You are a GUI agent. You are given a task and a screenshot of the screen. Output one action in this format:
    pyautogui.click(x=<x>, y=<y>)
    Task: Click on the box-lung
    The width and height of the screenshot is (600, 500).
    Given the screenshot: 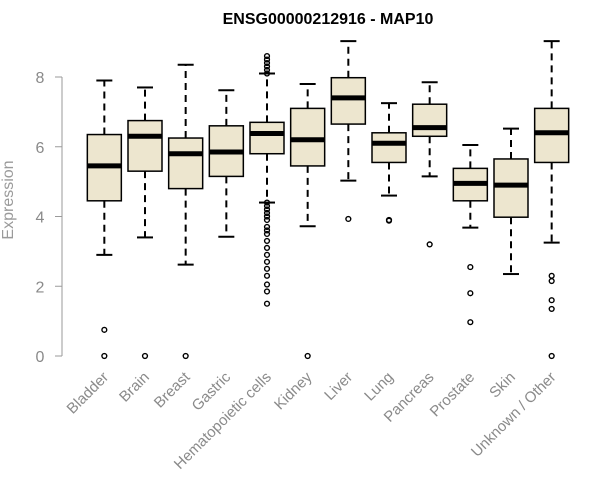 What is the action you would take?
    pyautogui.click(x=389, y=163)
    